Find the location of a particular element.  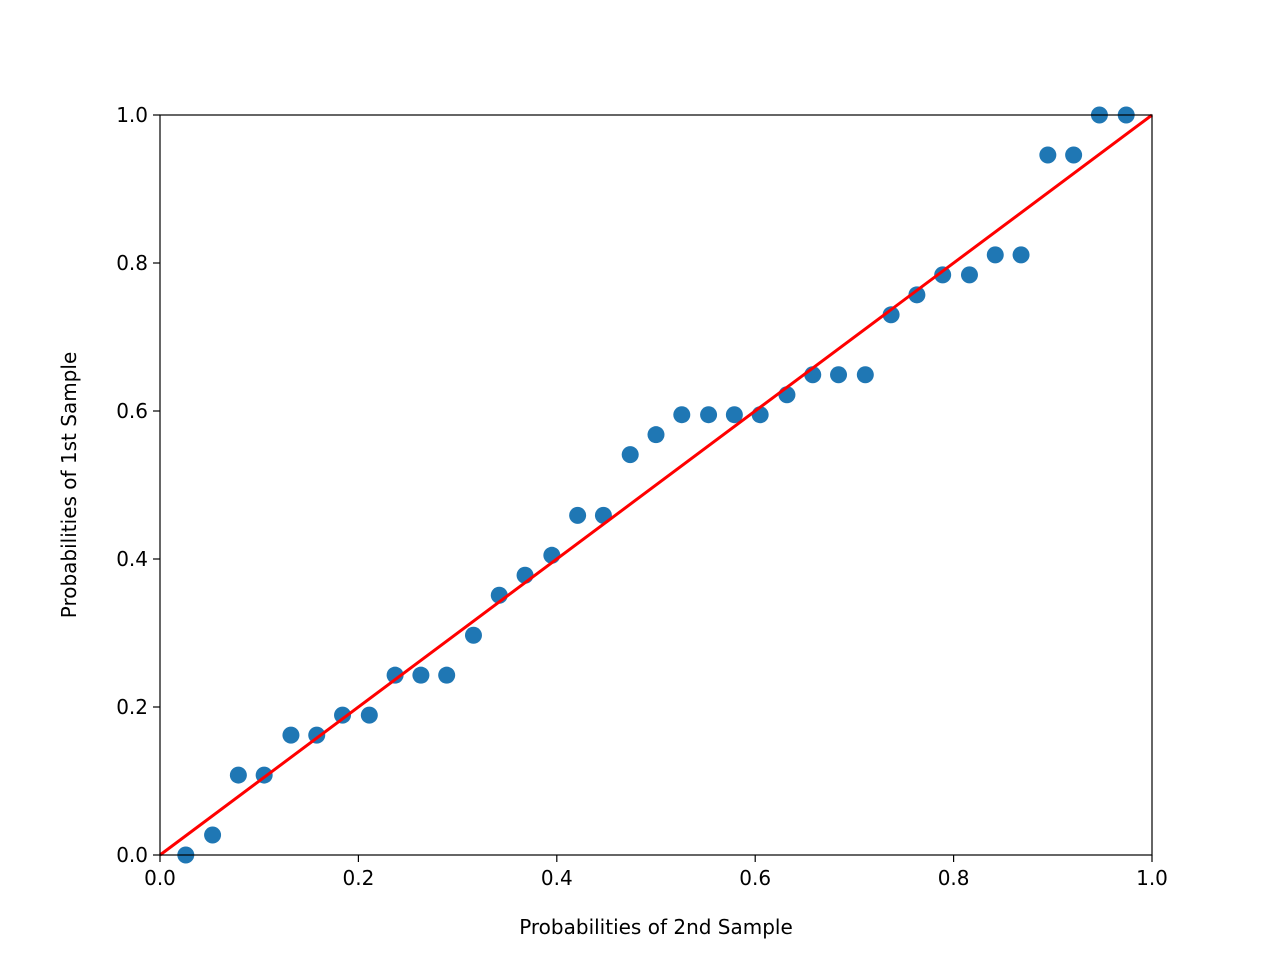

y-tick-label: 0.2 is located at coordinates (132, 707).